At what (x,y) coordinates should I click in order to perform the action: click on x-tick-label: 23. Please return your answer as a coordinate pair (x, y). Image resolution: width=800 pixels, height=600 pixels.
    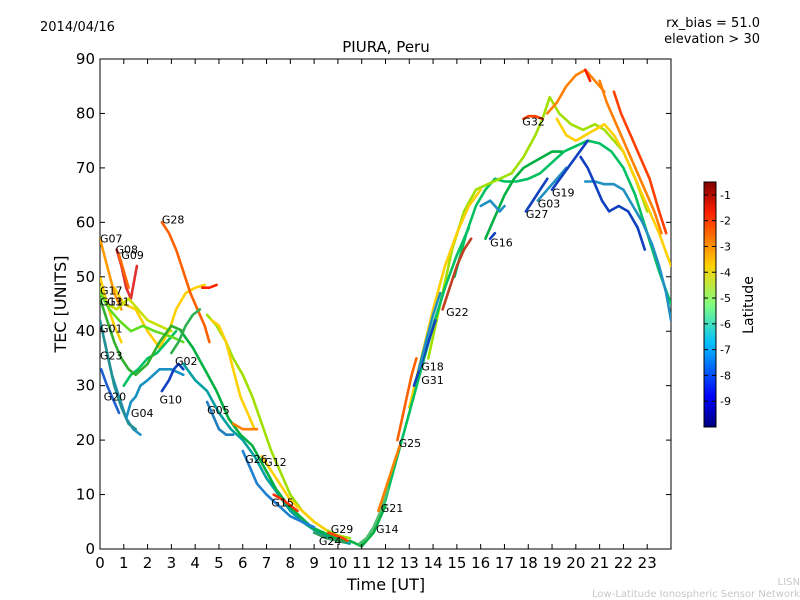
    Looking at the image, I should click on (647, 563).